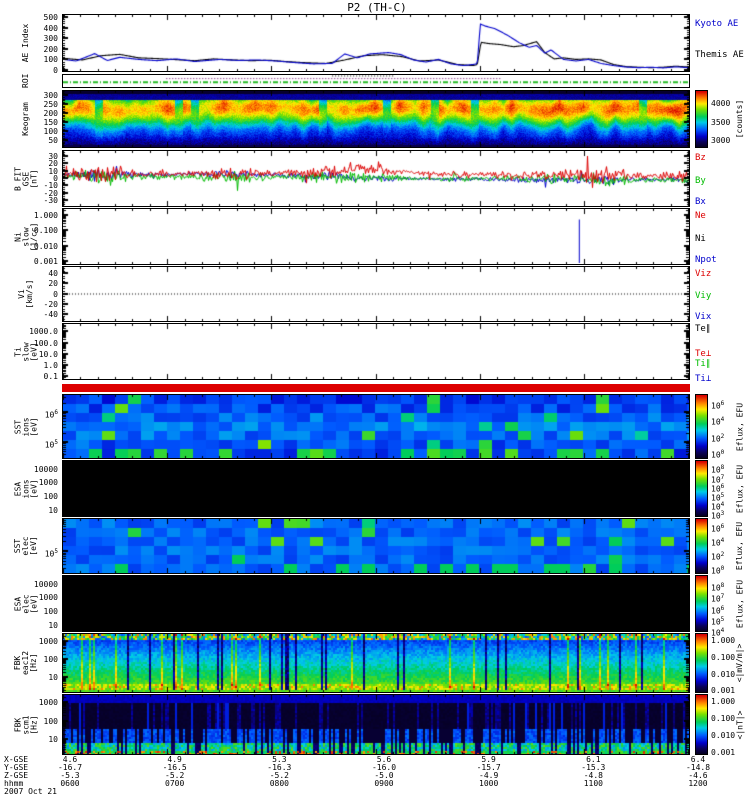 This screenshot has height=800, width=750. Describe the element at coordinates (376, 236) in the screenshot. I see `panel-ni` at that location.